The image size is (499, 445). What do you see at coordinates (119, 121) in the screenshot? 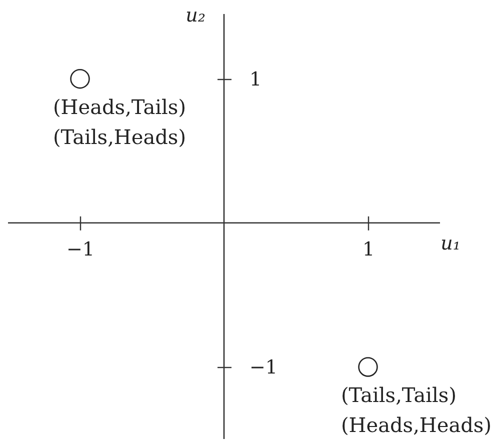
I see `annotation: (Heads,Tails) (Tails,Heads)` at bounding box center [119, 121].